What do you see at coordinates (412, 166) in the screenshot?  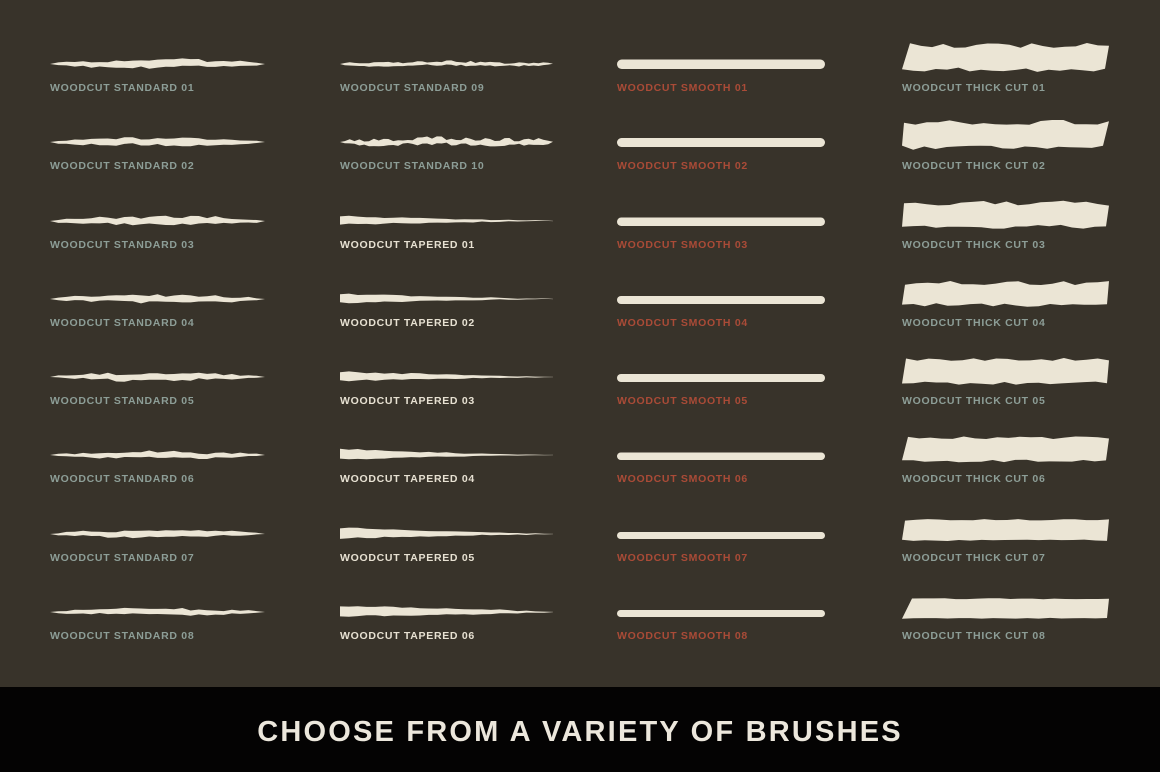 I see `brush-label: WOODCUT STANDARD 10` at bounding box center [412, 166].